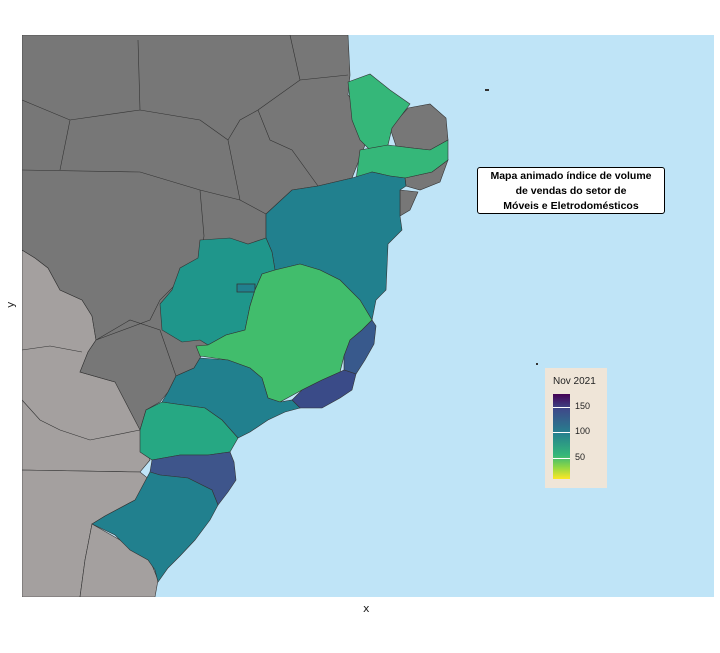 The image size is (720, 653). What do you see at coordinates (246, 288) in the screenshot?
I see `region-distrito-federal` at bounding box center [246, 288].